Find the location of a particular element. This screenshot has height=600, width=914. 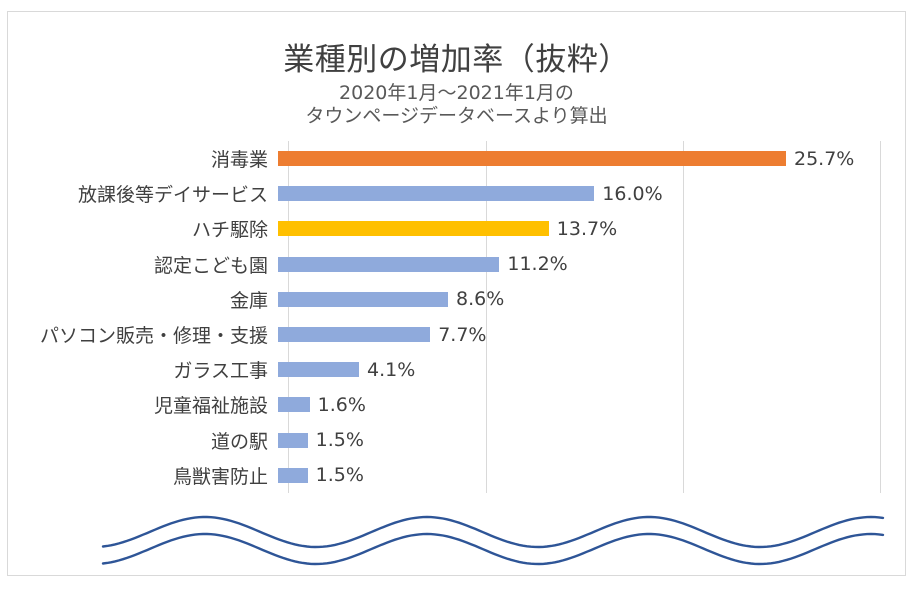

gridline-0-percent is located at coordinates (288, 317).